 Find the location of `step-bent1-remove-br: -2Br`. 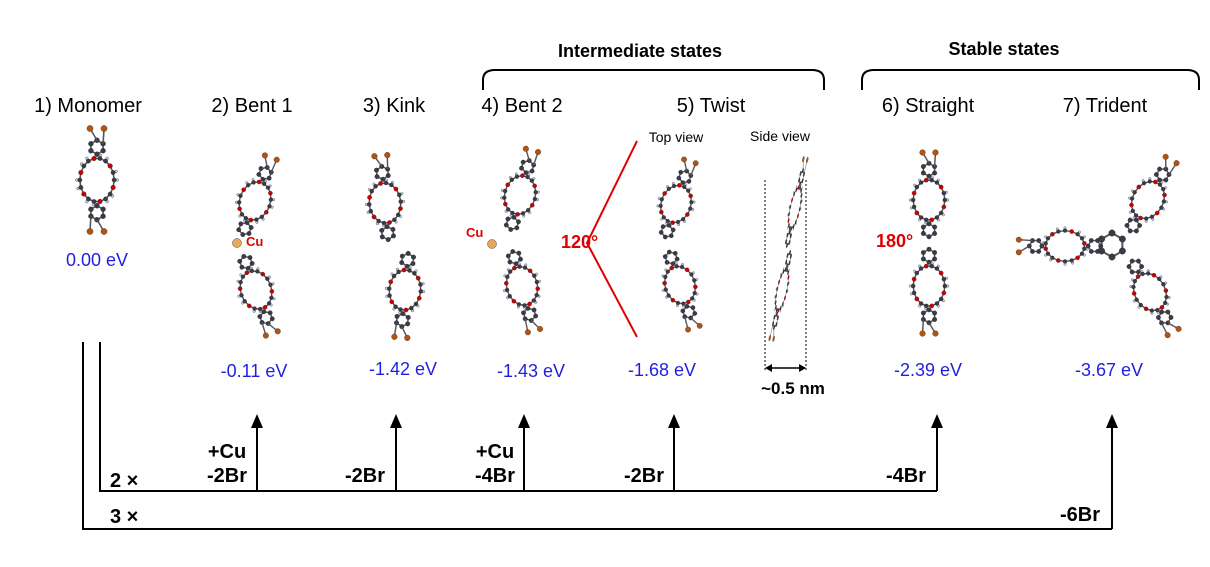

step-bent1-remove-br: -2Br is located at coordinates (227, 476).